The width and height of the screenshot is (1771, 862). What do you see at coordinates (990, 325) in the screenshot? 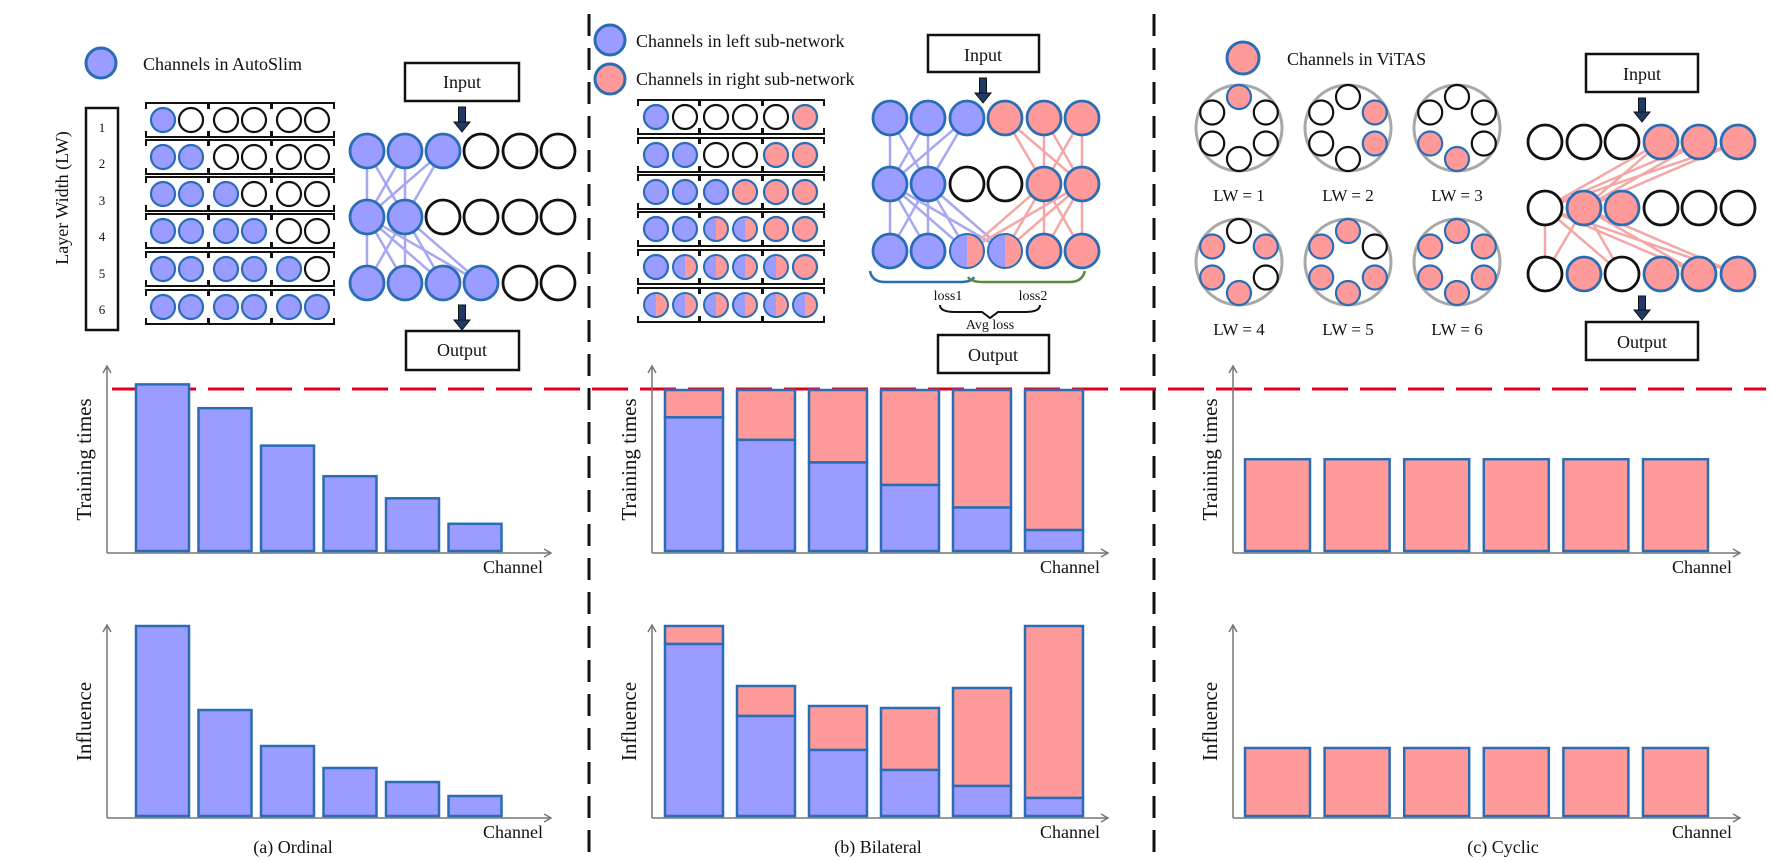
I see `avg-loss-label: Avg loss` at bounding box center [990, 325].